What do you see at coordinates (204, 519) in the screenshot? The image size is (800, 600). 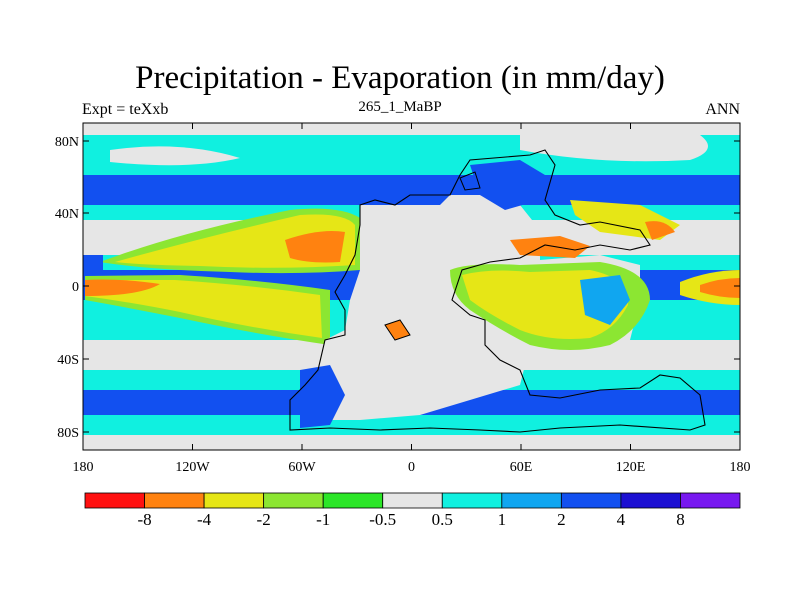 I see `colorbar-label: -4` at bounding box center [204, 519].